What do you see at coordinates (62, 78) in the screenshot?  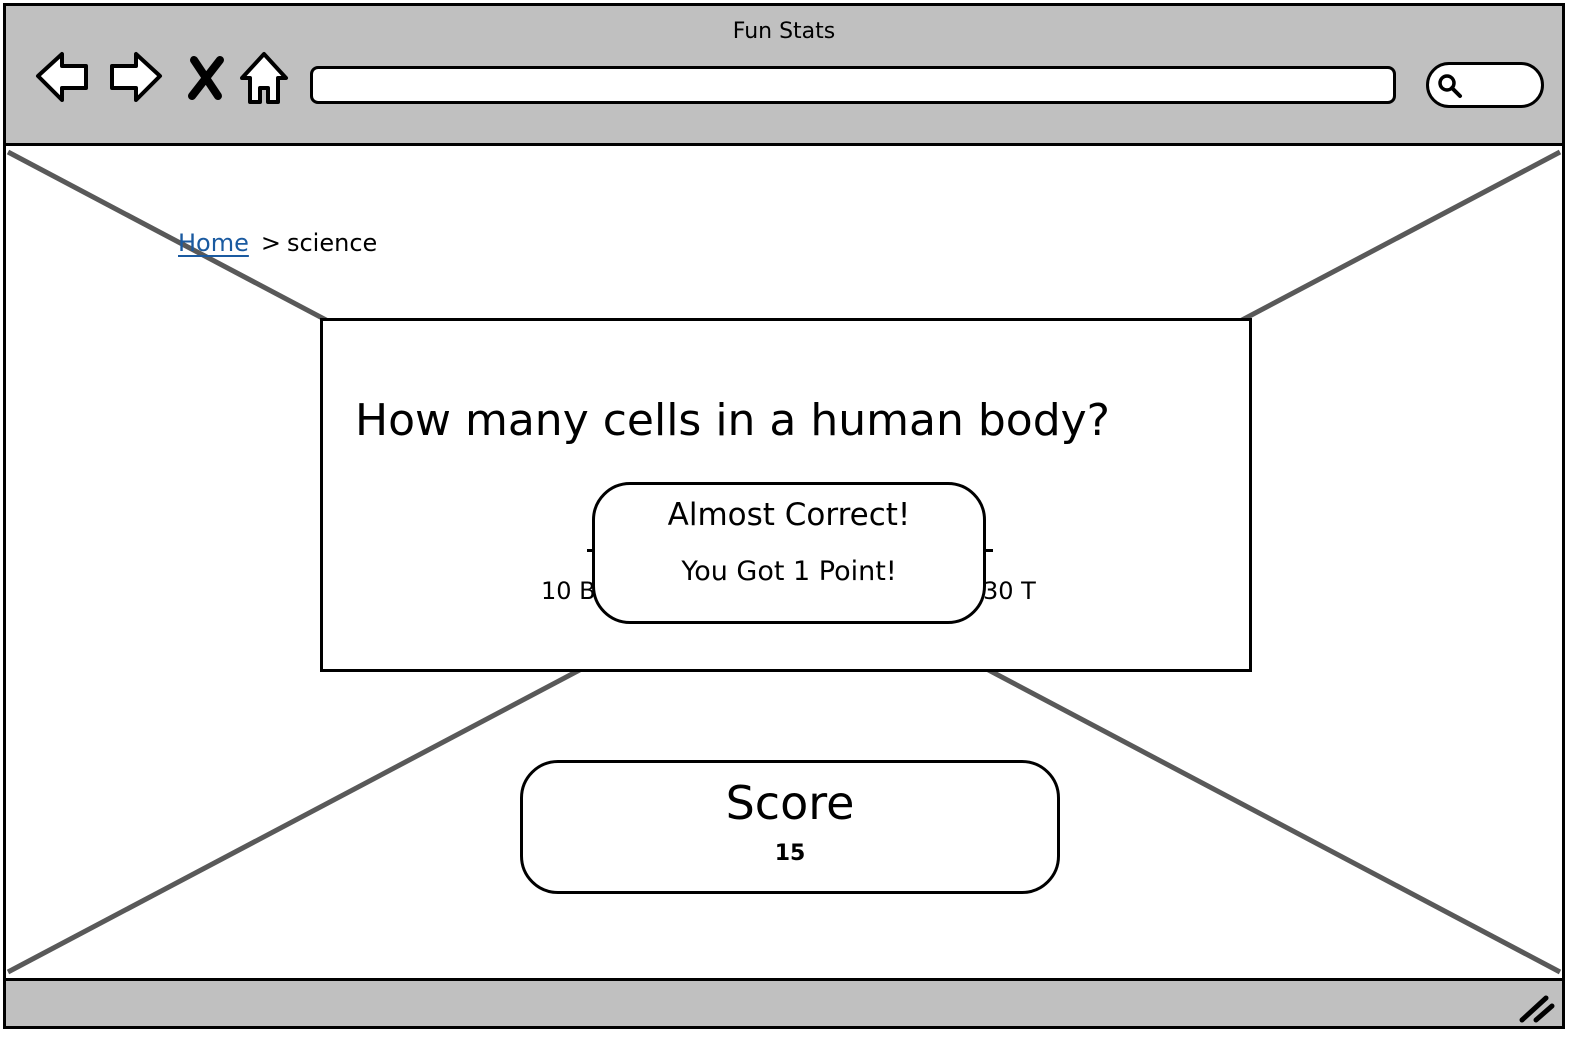 I see `back-arrow-icon` at bounding box center [62, 78].